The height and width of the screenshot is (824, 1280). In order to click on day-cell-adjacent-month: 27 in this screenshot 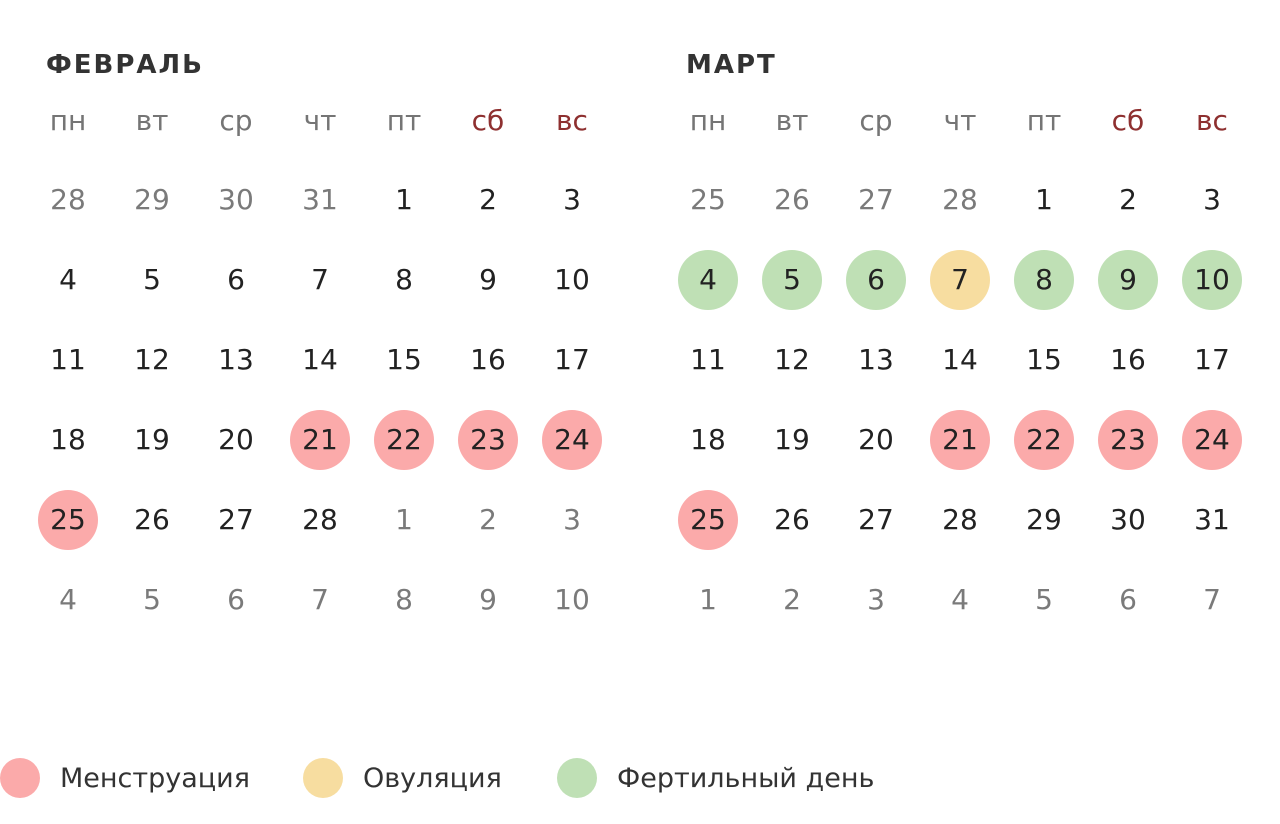, I will do `click(876, 200)`.